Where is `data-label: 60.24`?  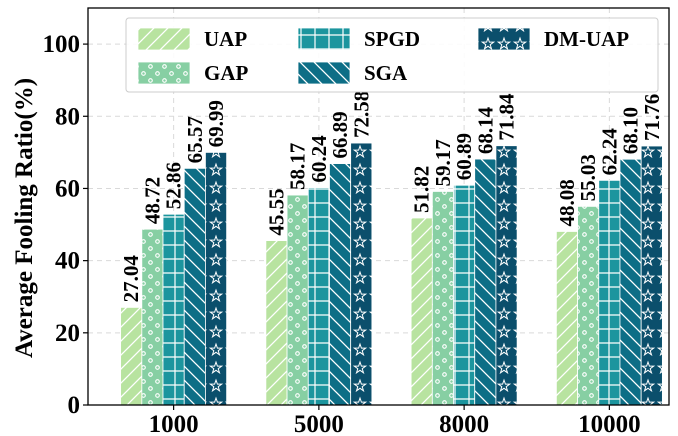 data-label: 60.24 is located at coordinates (319, 159).